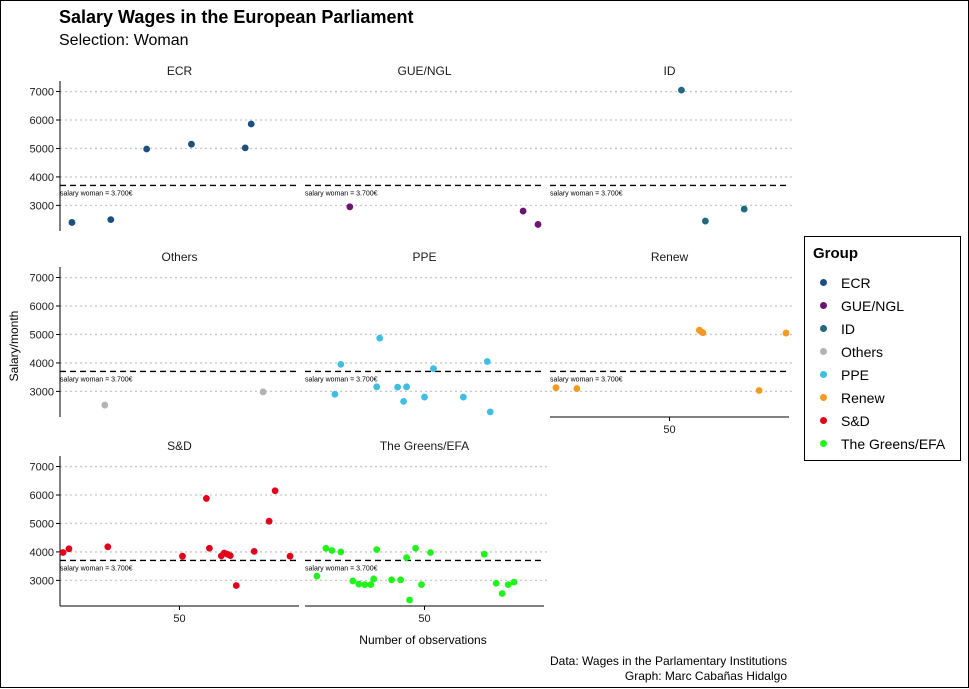  I want to click on legend-label: ID, so click(848, 328).